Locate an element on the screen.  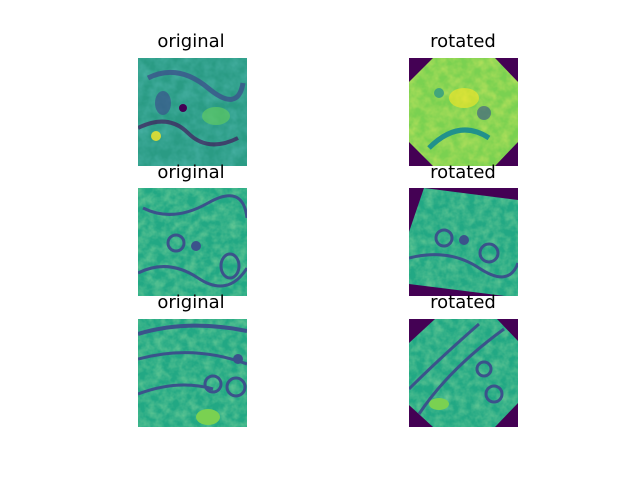
rotated-image-3-graphic is located at coordinates (463, 373).